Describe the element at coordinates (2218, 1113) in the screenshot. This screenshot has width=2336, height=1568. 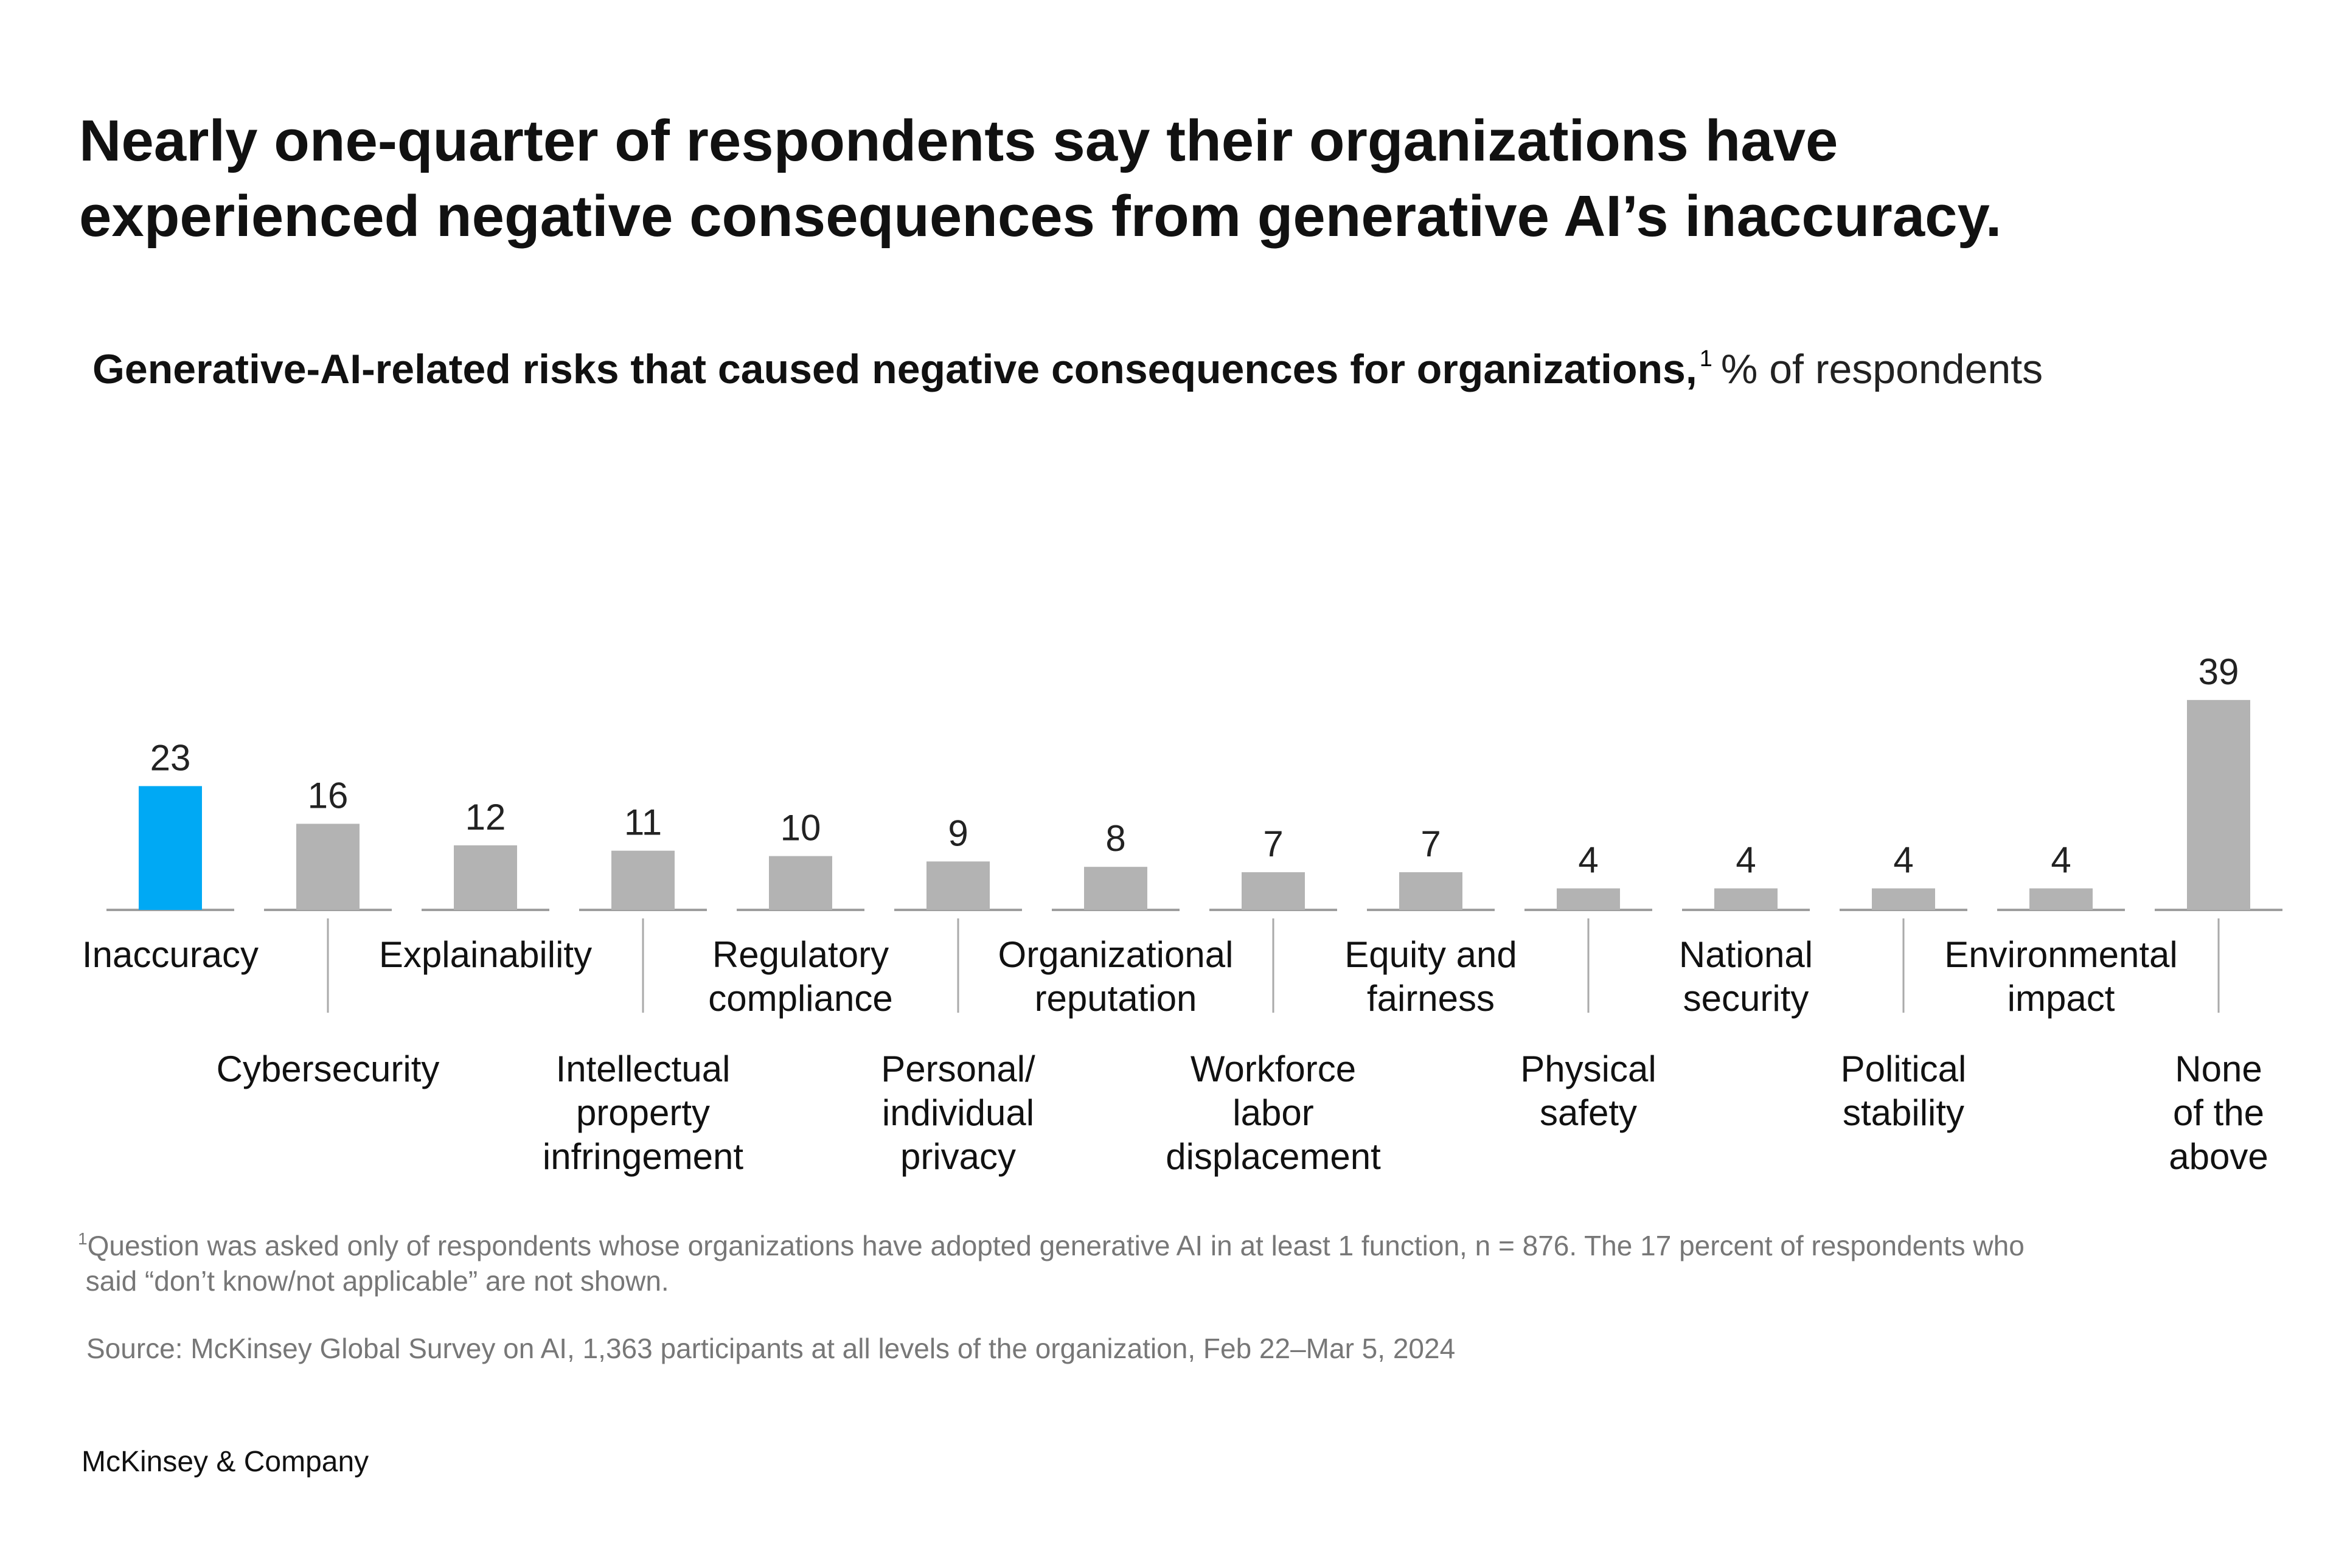
I see `category-label: None of the above` at that location.